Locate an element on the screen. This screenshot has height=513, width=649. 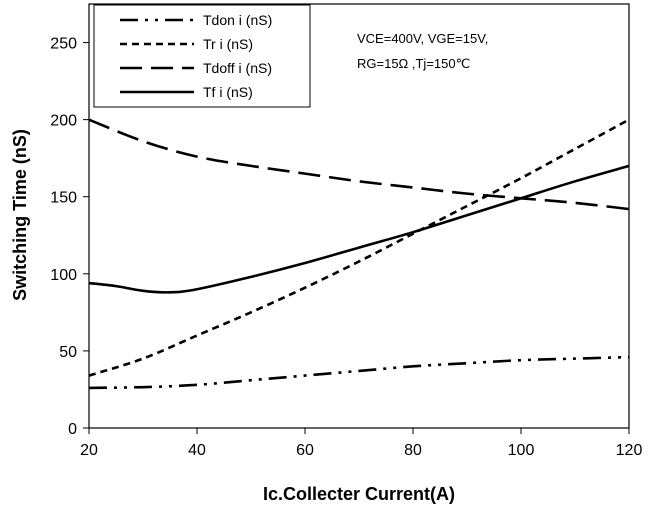
x-tick-label: 60 is located at coordinates (305, 450).